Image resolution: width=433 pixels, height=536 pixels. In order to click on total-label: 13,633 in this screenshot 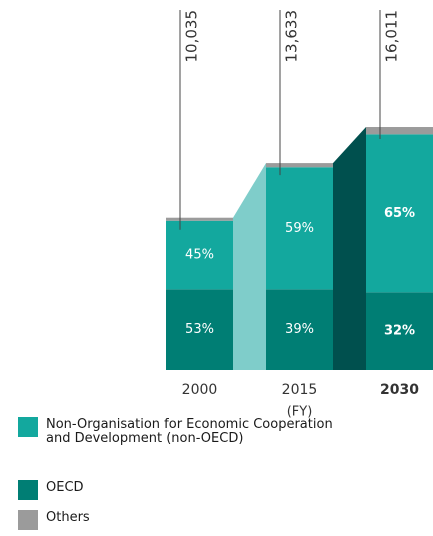, I will do `click(292, 36)`.